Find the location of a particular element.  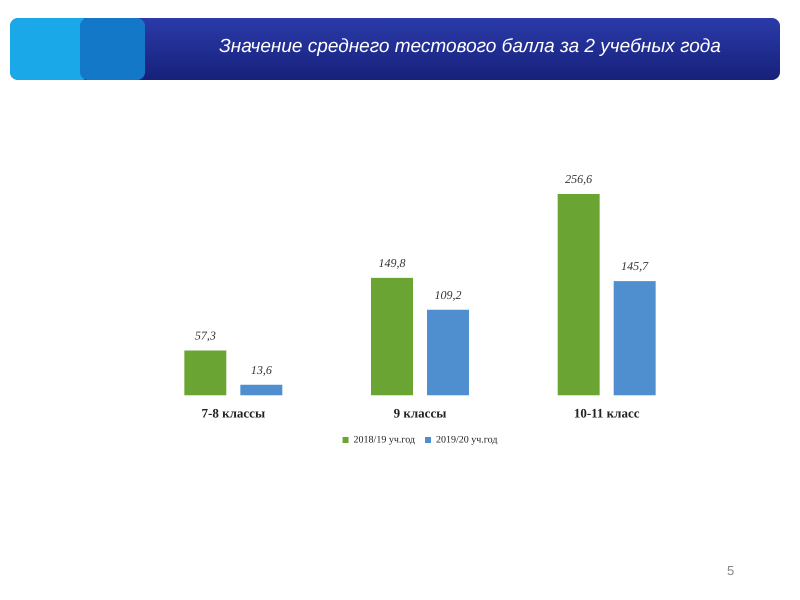

legend-label: 2019/20 уч.год is located at coordinates (467, 440).